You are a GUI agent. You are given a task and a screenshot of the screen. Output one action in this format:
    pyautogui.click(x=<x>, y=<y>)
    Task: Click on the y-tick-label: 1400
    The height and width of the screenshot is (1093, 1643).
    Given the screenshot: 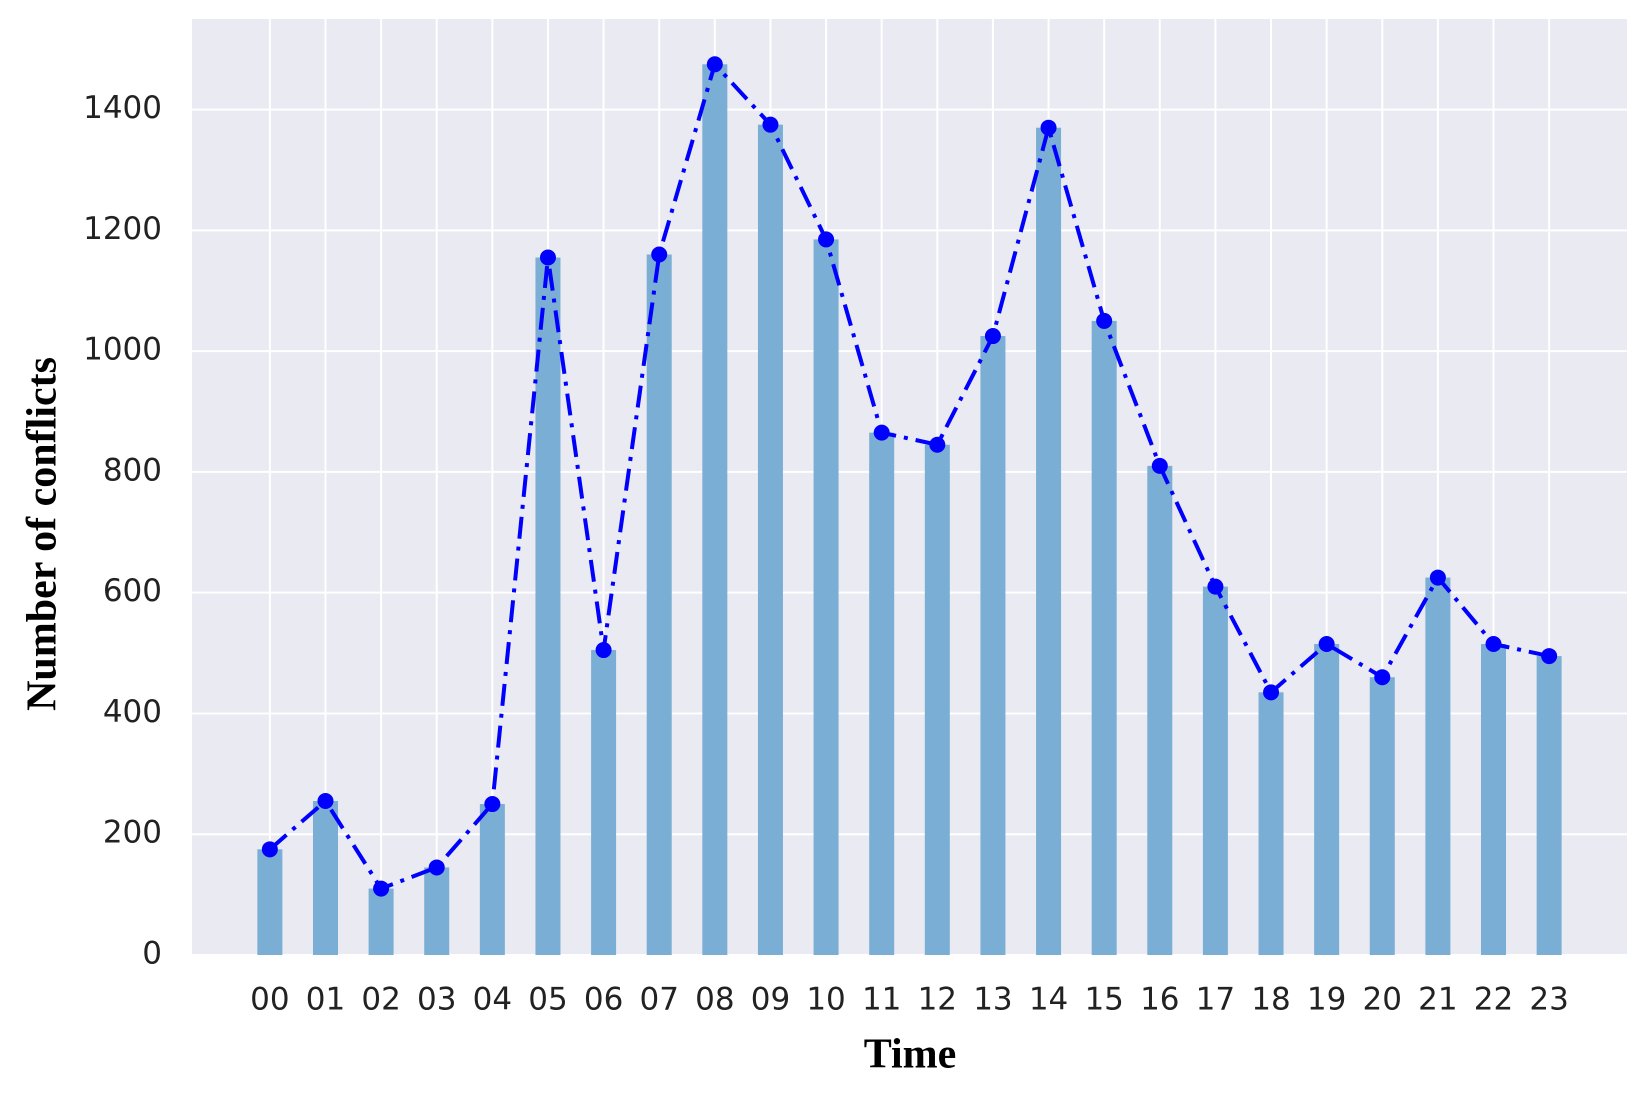 What is the action you would take?
    pyautogui.click(x=122, y=108)
    